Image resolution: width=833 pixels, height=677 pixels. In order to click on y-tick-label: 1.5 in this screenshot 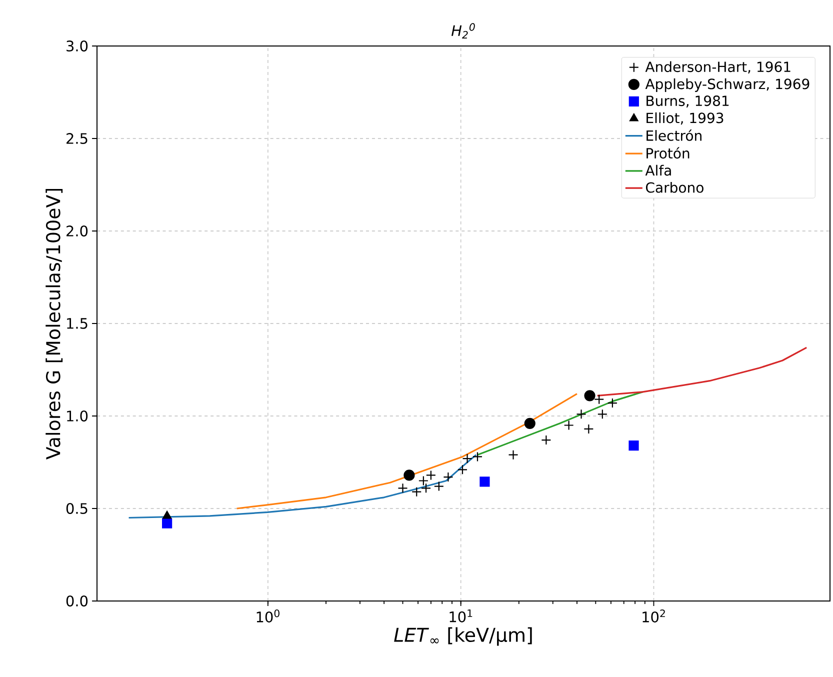, I will do `click(77, 323)`.